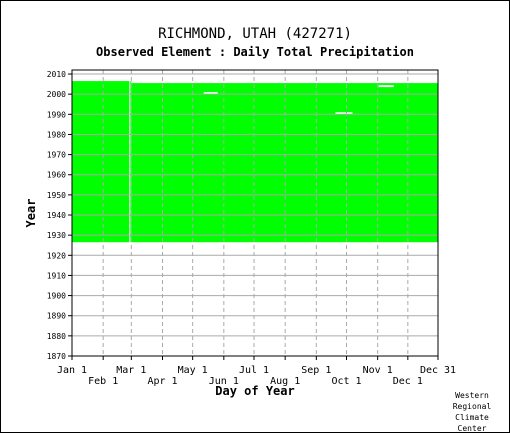  I want to click on station-title: RICHMOND, UTAH (427271), so click(255, 34).